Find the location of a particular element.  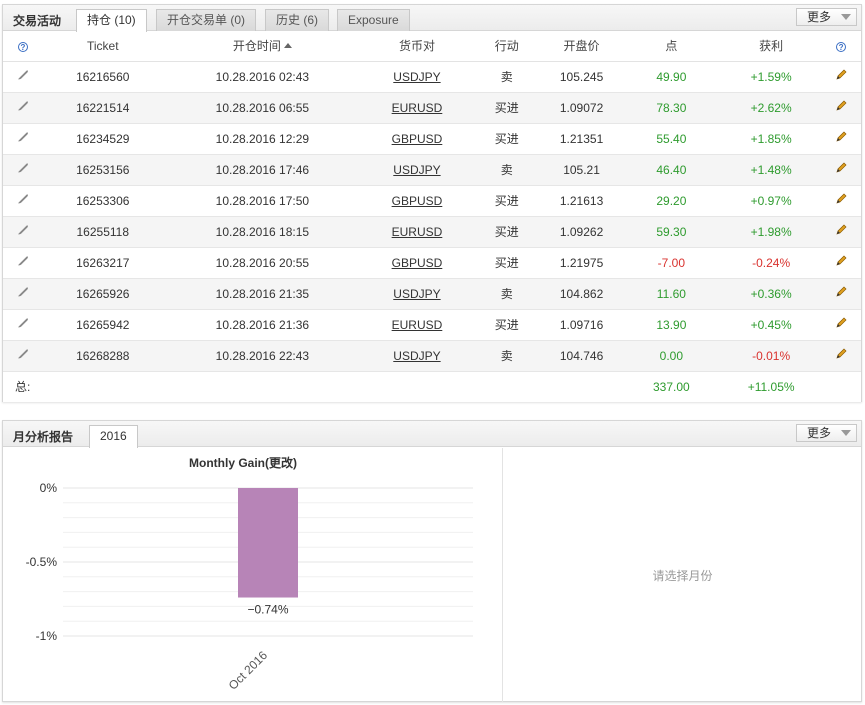

points-cell: 55.40 is located at coordinates (671, 139).